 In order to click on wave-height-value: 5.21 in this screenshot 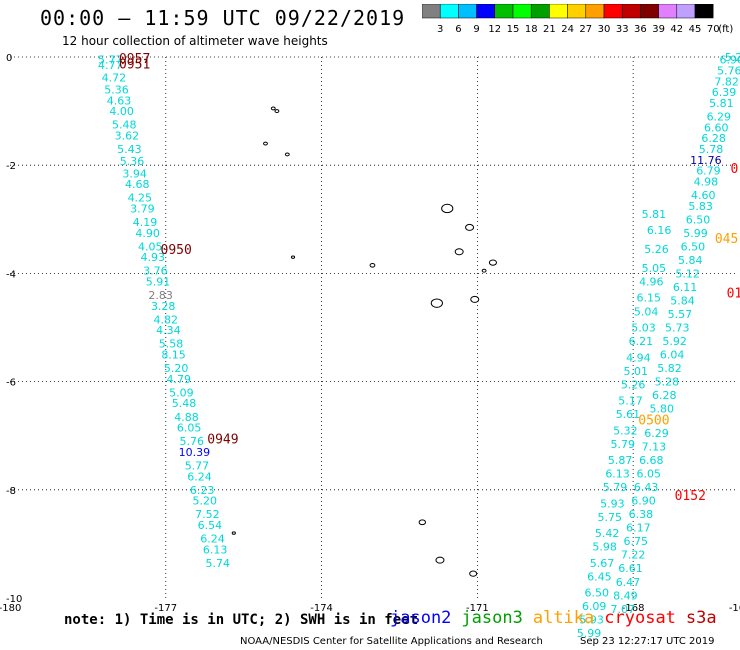, I will do `click(732, 57)`.